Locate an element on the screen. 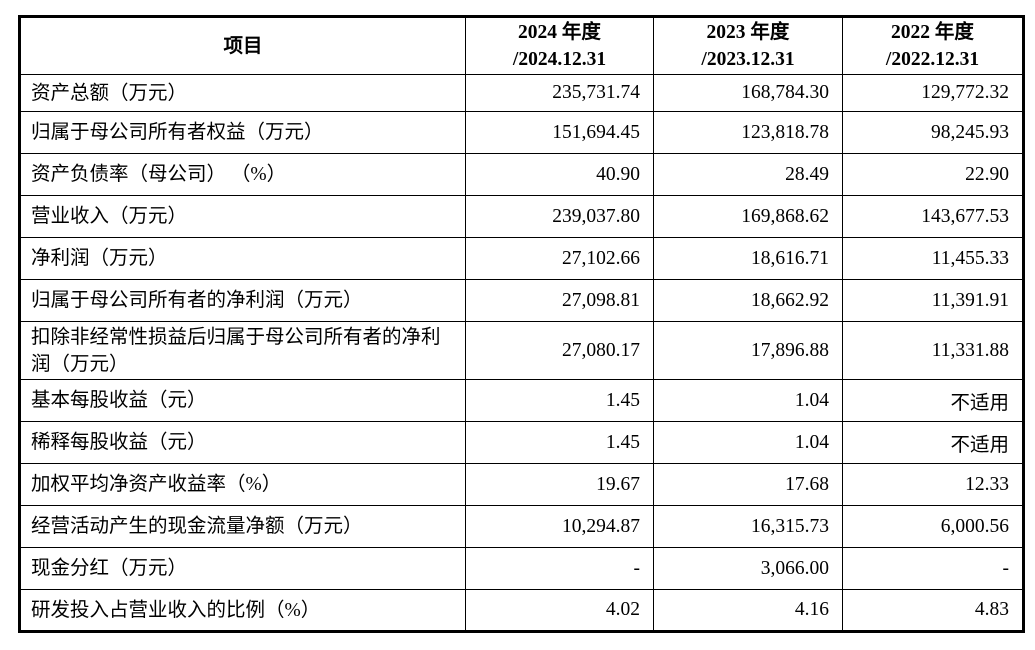 The height and width of the screenshot is (650, 1035). table-row: 资产总额（万元） 235,731.74 168,784.30 129,772.32 is located at coordinates (521, 93).